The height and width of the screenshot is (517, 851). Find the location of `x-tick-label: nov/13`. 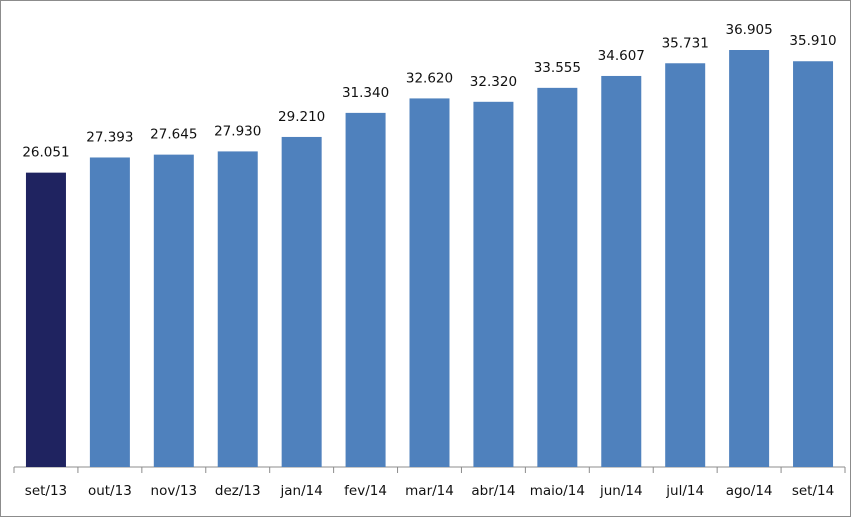

x-tick-label: nov/13 is located at coordinates (174, 491).